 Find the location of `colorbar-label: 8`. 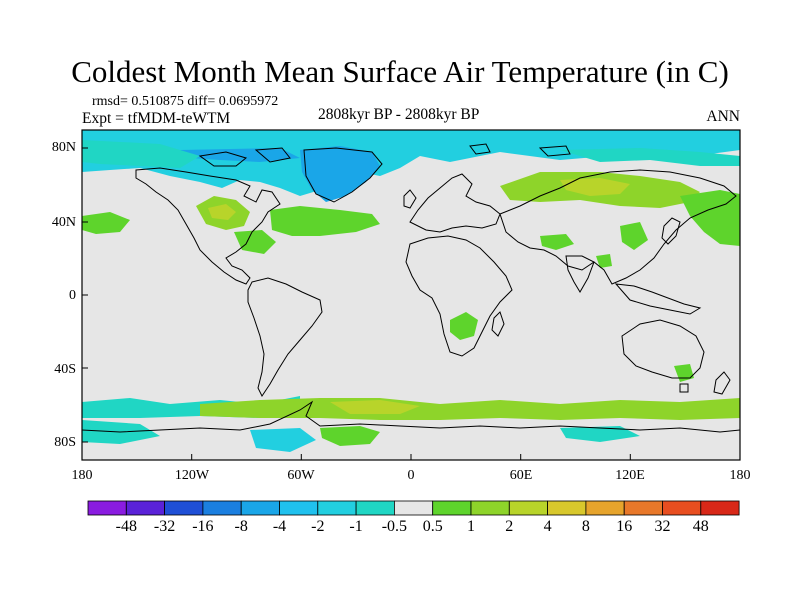

colorbar-label: 8 is located at coordinates (585, 526).